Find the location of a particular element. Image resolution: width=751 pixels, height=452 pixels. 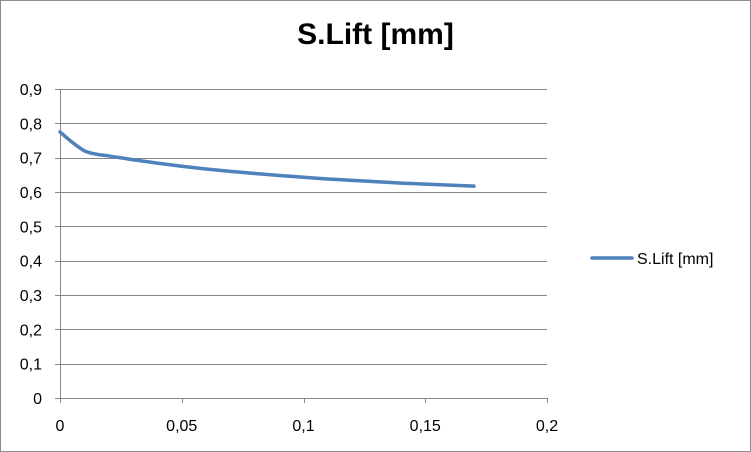

series-line is located at coordinates (267, 159).